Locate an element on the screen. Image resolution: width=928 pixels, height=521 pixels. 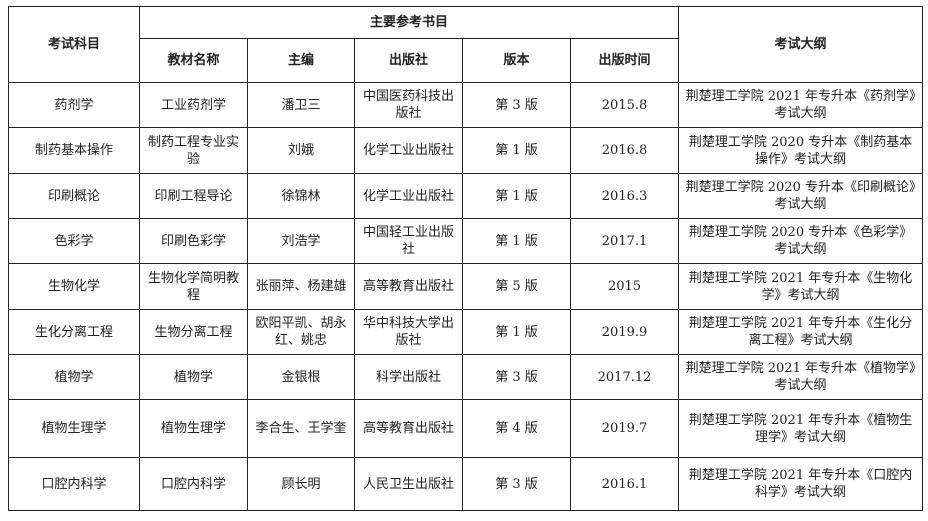
subject-cell: 口腔内科学 is located at coordinates (74, 484).